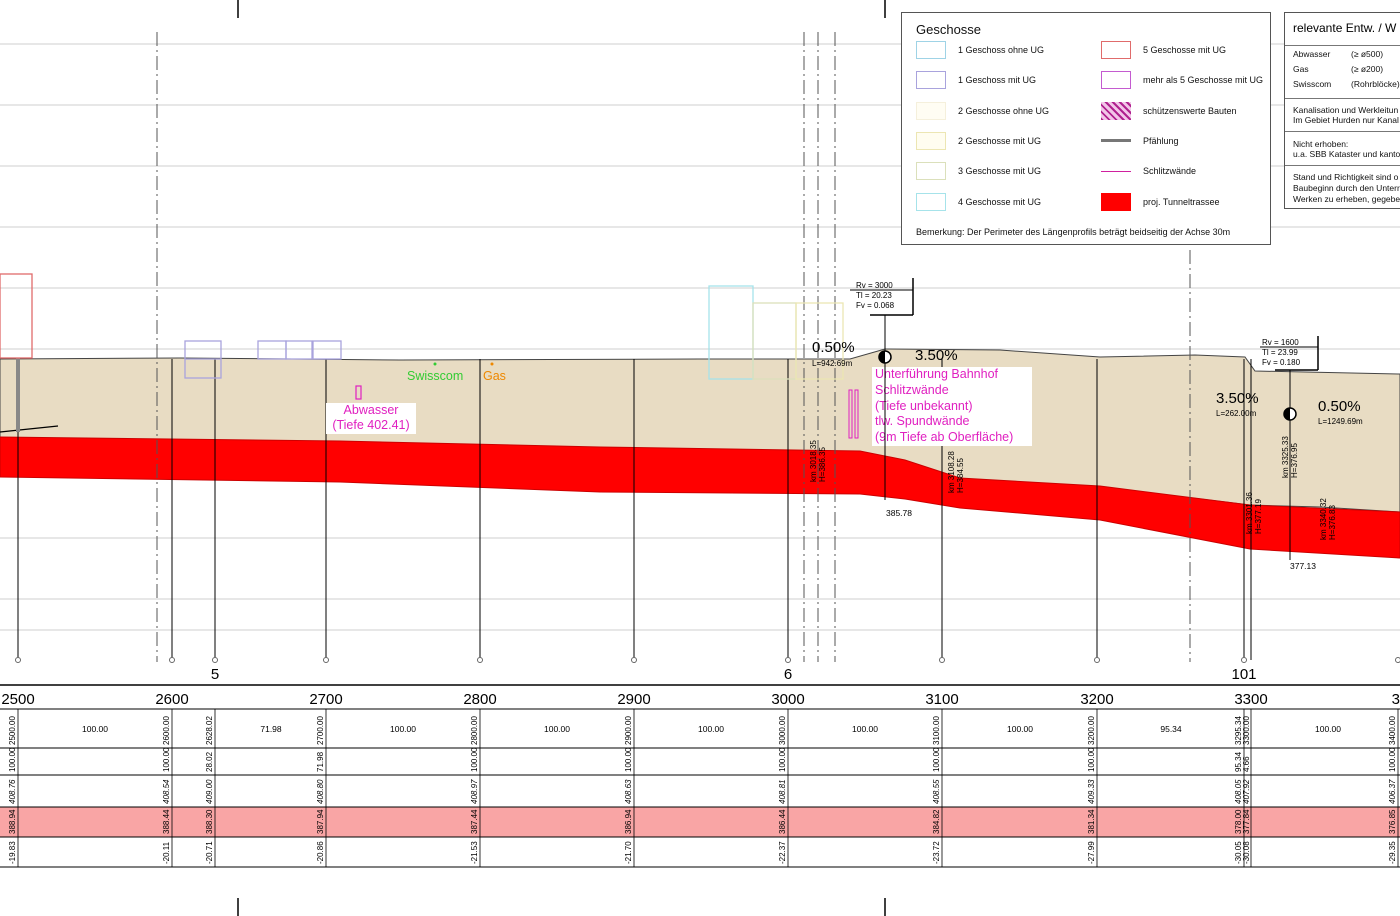 The height and width of the screenshot is (916, 1400). I want to click on info-text: Im Gebiet Hurden nur Kanal, so click(1346, 120).